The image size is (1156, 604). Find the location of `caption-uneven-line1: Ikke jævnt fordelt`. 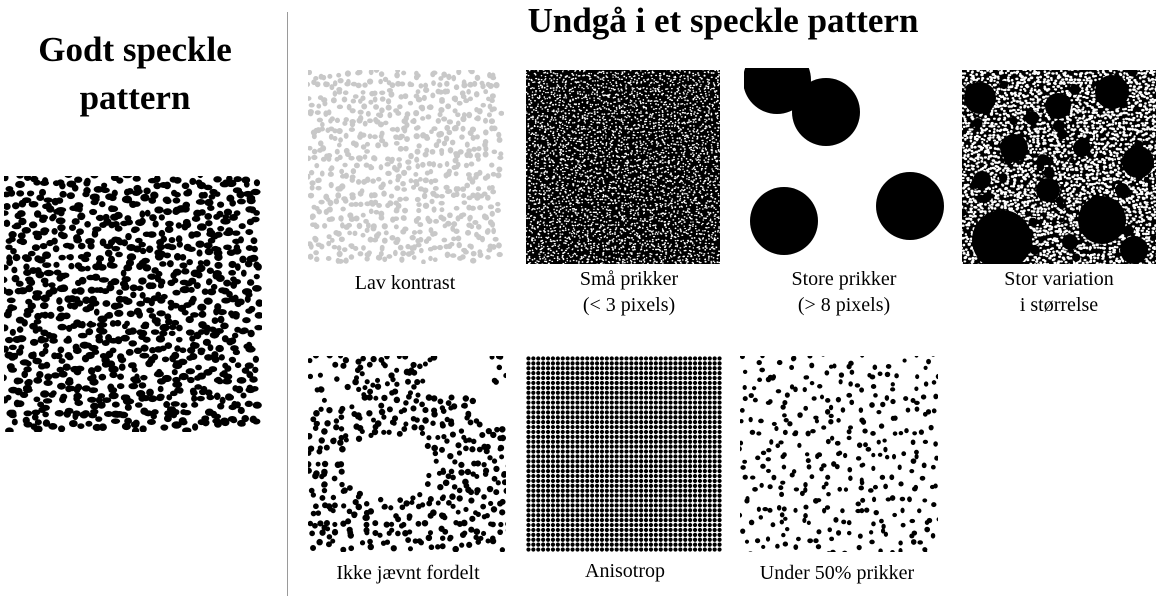

caption-uneven-line1: Ikke jævnt fordelt is located at coordinates (408, 573).